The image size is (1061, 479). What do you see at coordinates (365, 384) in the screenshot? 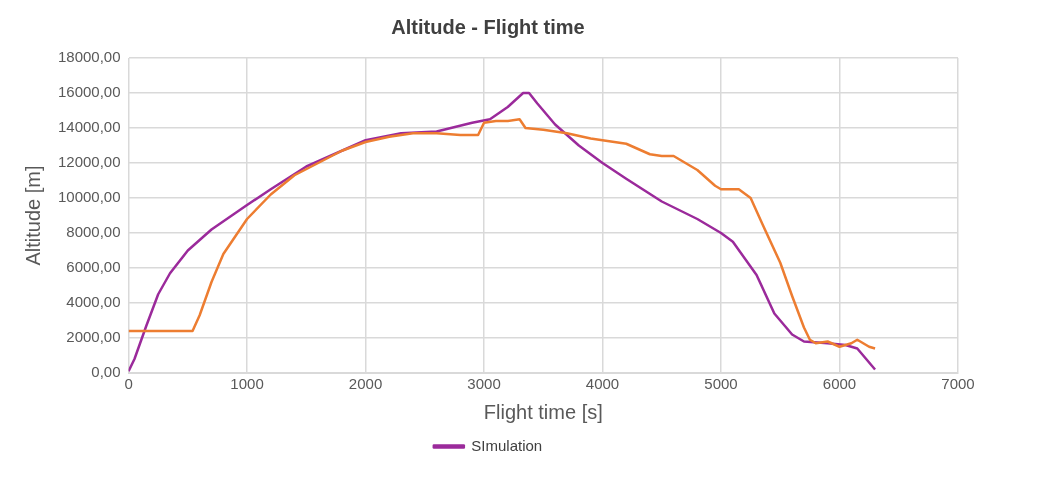
I see `x-tick-label: 2000` at bounding box center [365, 384].